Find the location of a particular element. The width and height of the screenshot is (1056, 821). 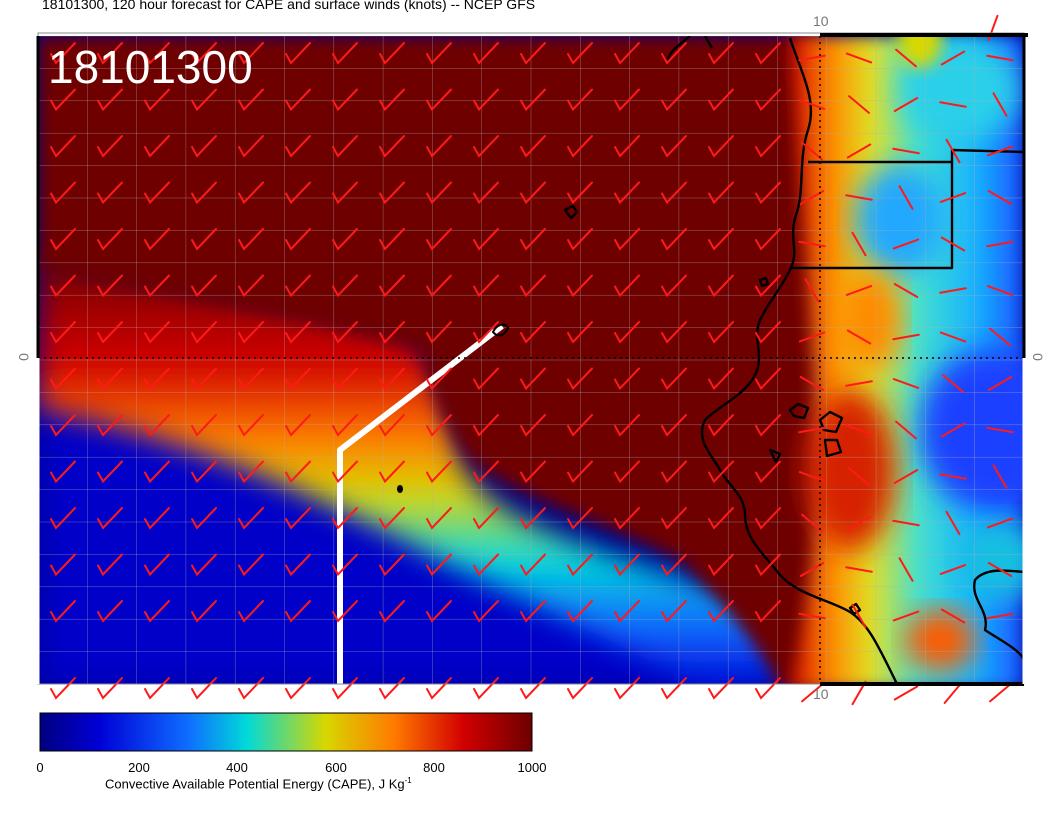

grid-label-right: 0 is located at coordinates (1037, 357).